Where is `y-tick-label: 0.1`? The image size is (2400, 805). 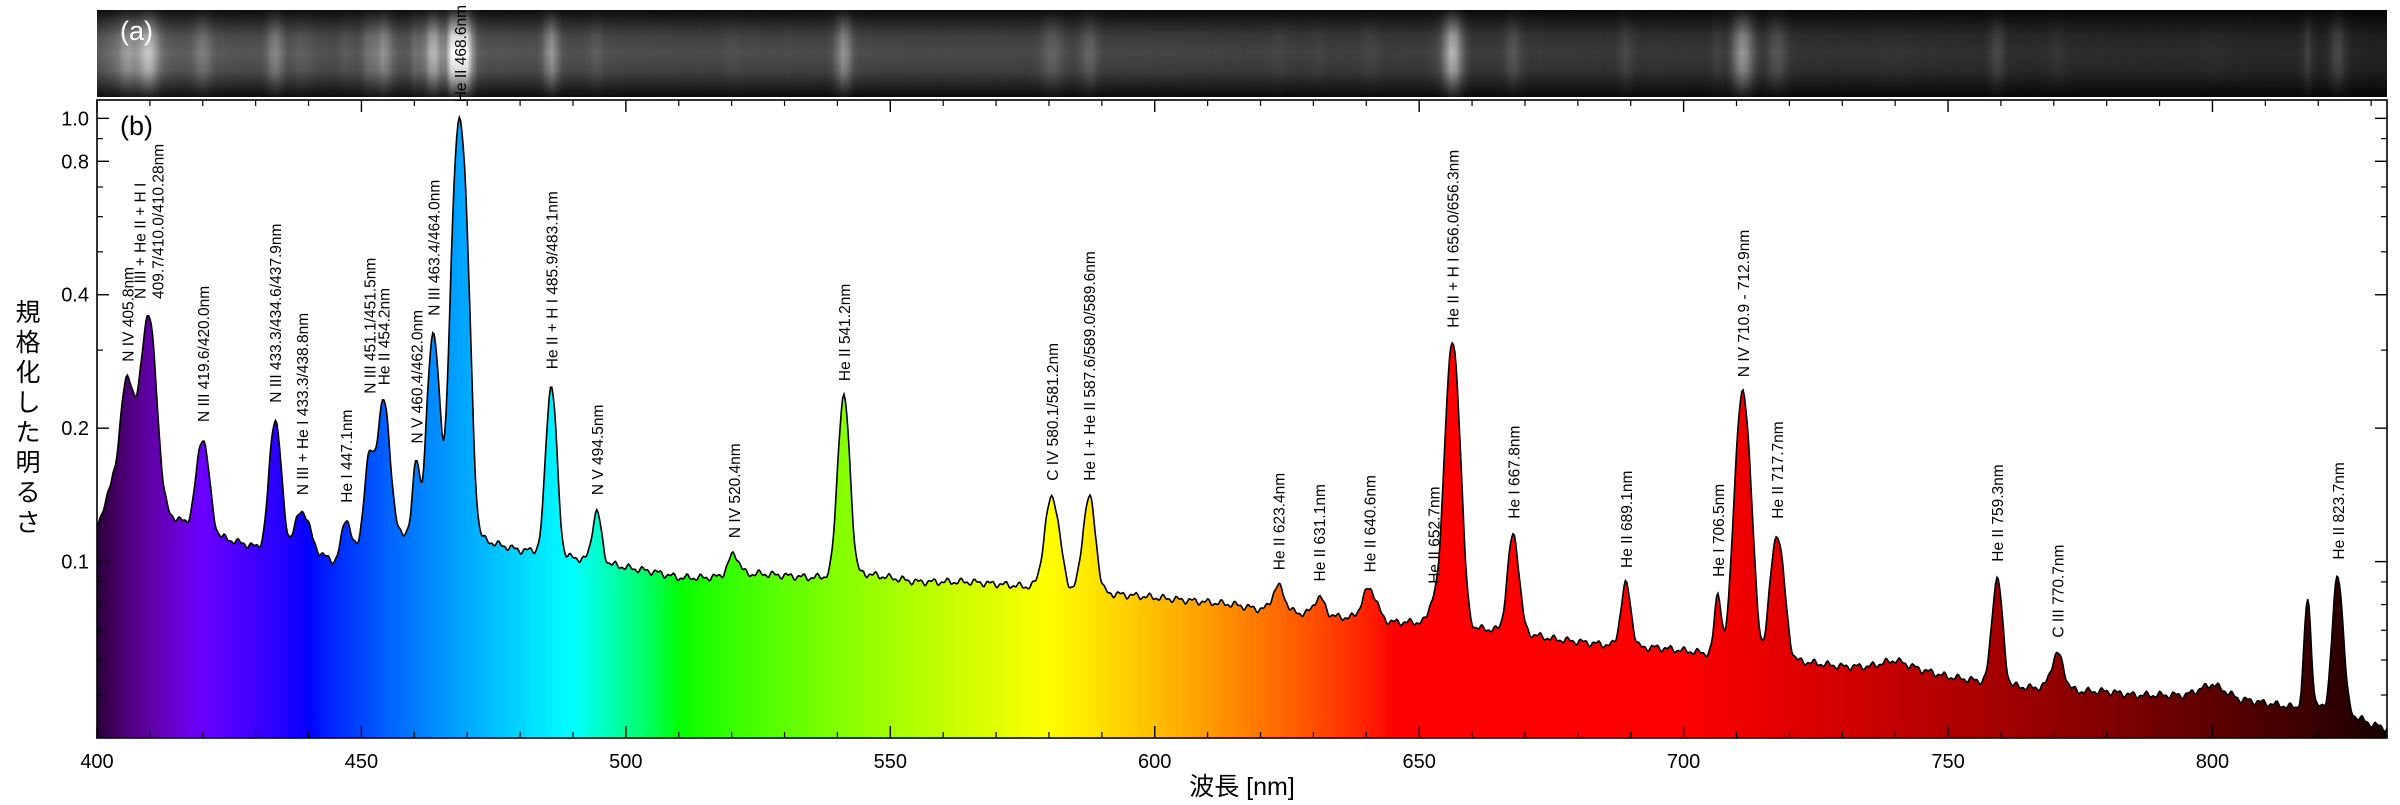
y-tick-label: 0.1 is located at coordinates (75, 563).